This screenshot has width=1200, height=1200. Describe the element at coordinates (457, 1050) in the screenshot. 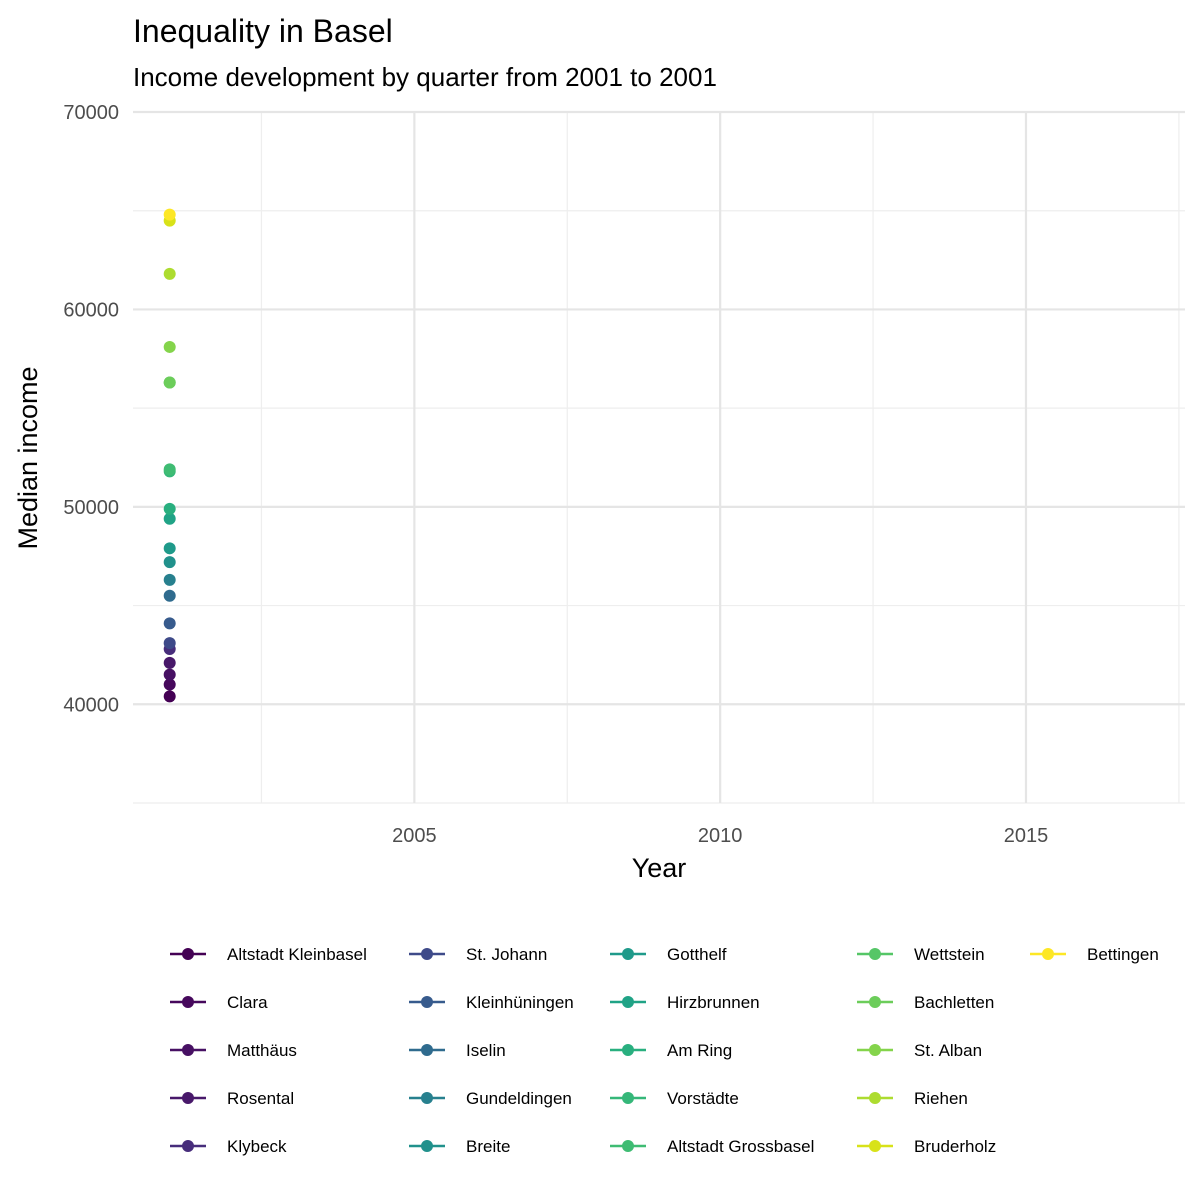

I see `legend-item: Iselin` at that location.